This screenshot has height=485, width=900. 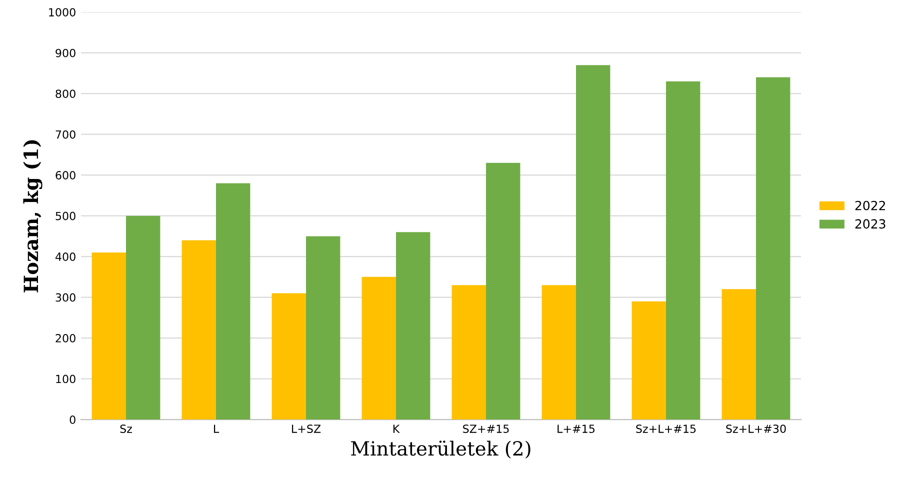 What do you see at coordinates (66, 297) in the screenshot?
I see `y-tick-label: 300` at bounding box center [66, 297].